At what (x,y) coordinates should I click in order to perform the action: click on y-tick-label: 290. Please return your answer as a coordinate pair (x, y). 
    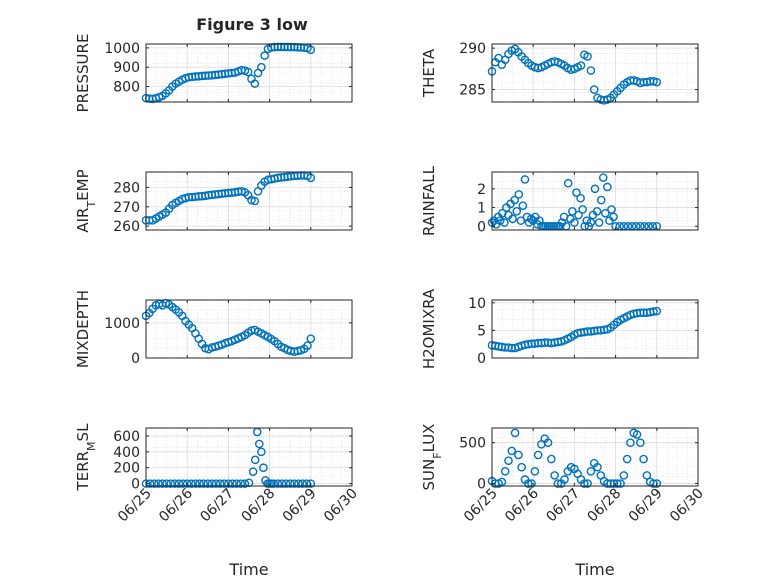
    Looking at the image, I should click on (472, 49).